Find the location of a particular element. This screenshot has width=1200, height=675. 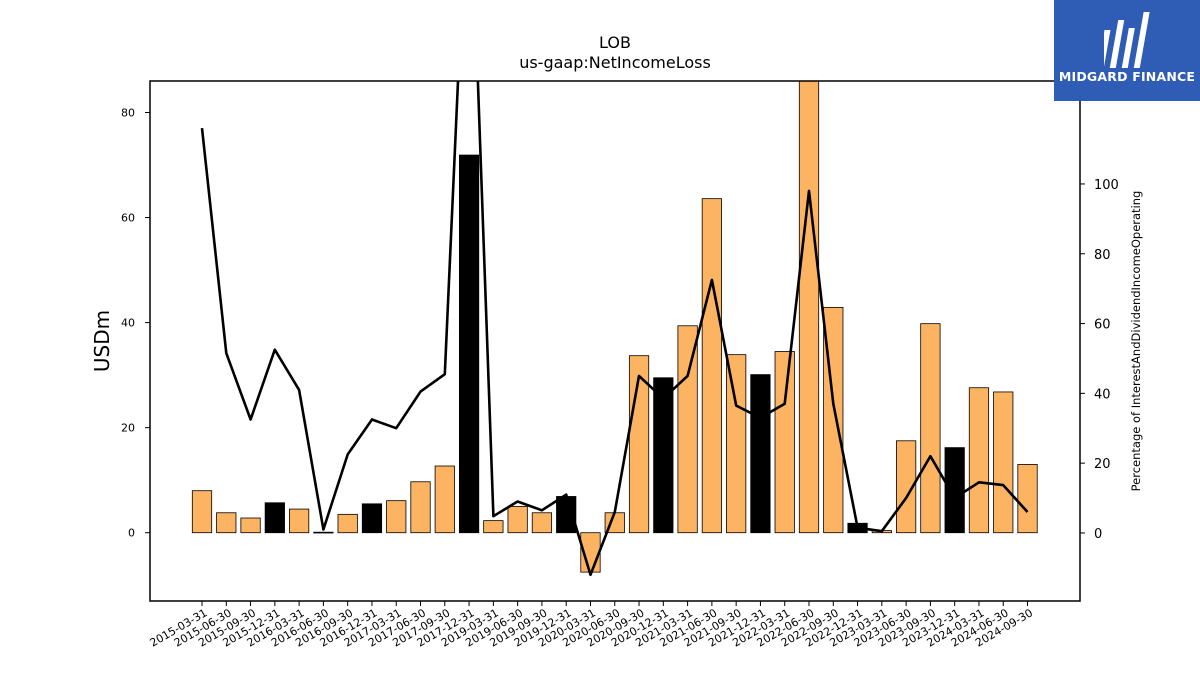

y-axis-label: USDm is located at coordinates (102, 341).